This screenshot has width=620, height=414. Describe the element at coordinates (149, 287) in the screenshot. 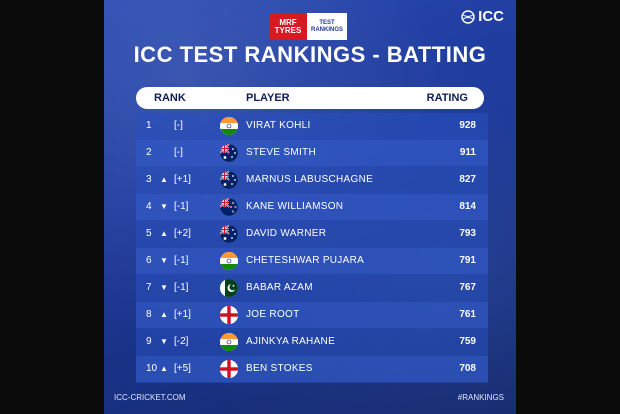

I see `rank-cell: 7` at that location.